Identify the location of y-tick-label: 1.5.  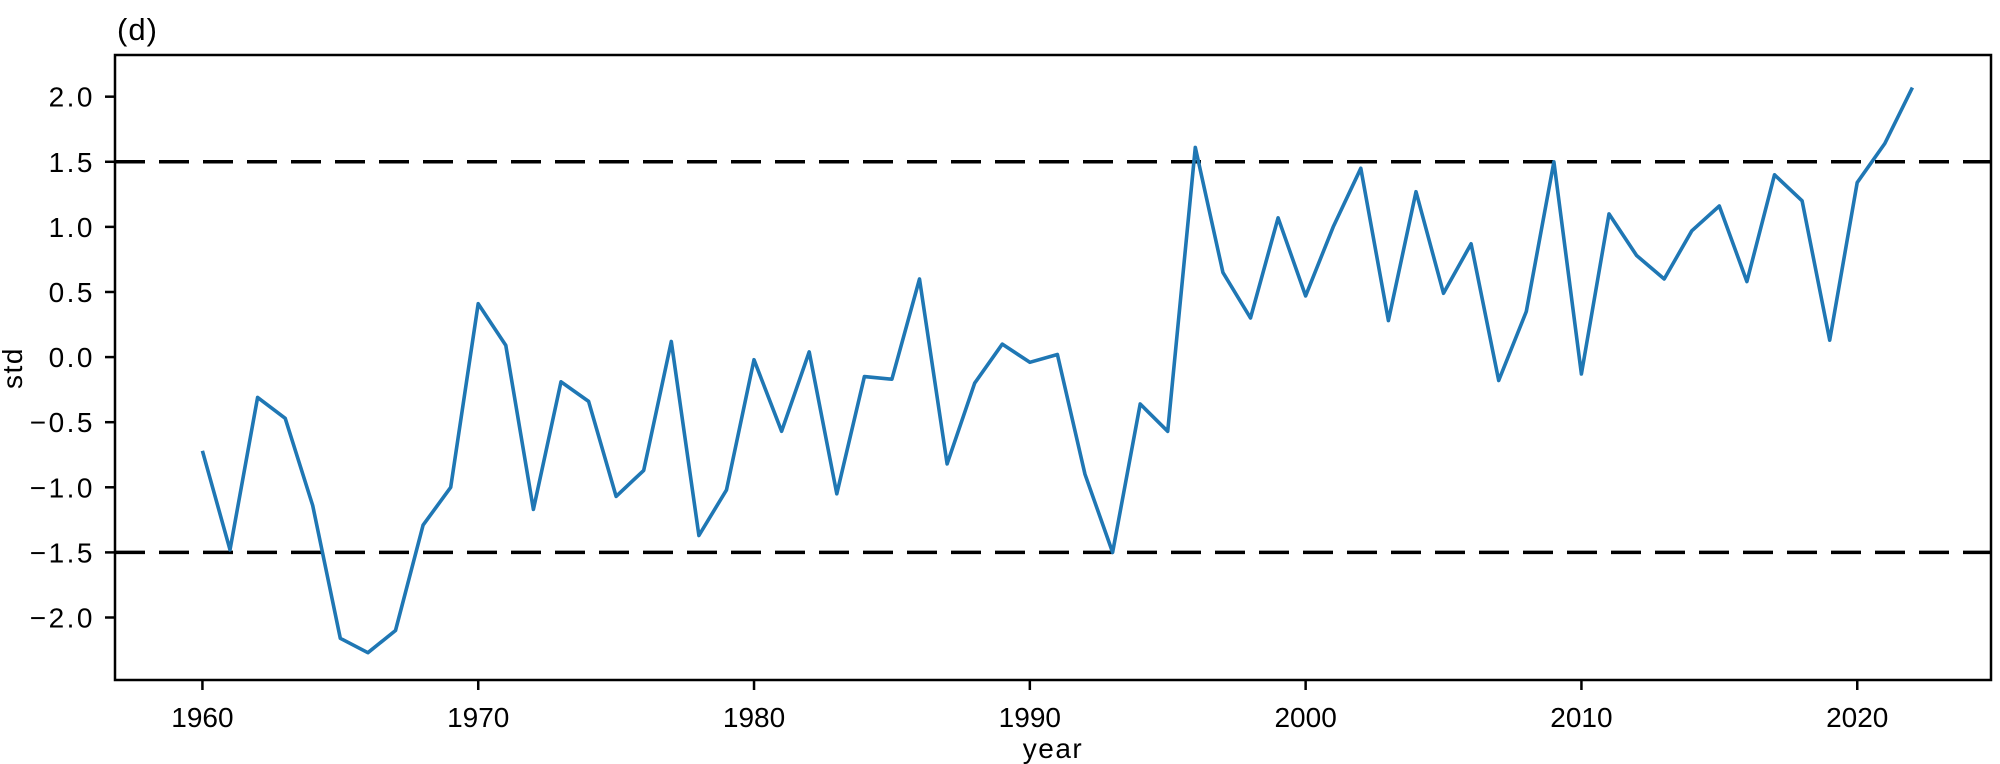
(72, 162).